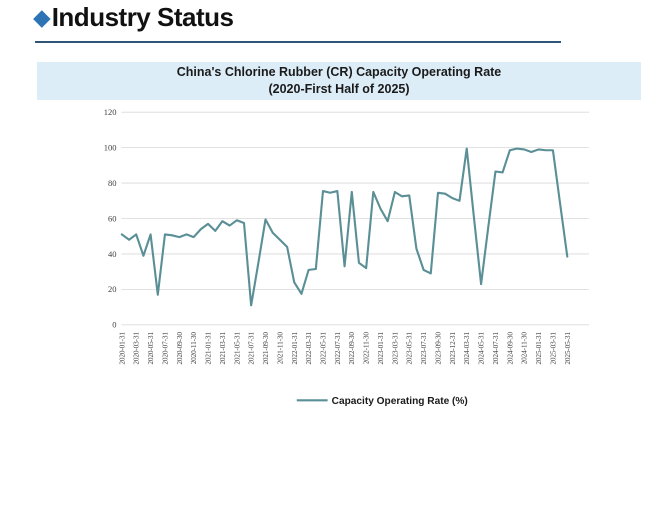  What do you see at coordinates (538, 348) in the screenshot?
I see `x-tick-label: 2025-01-31` at bounding box center [538, 348].